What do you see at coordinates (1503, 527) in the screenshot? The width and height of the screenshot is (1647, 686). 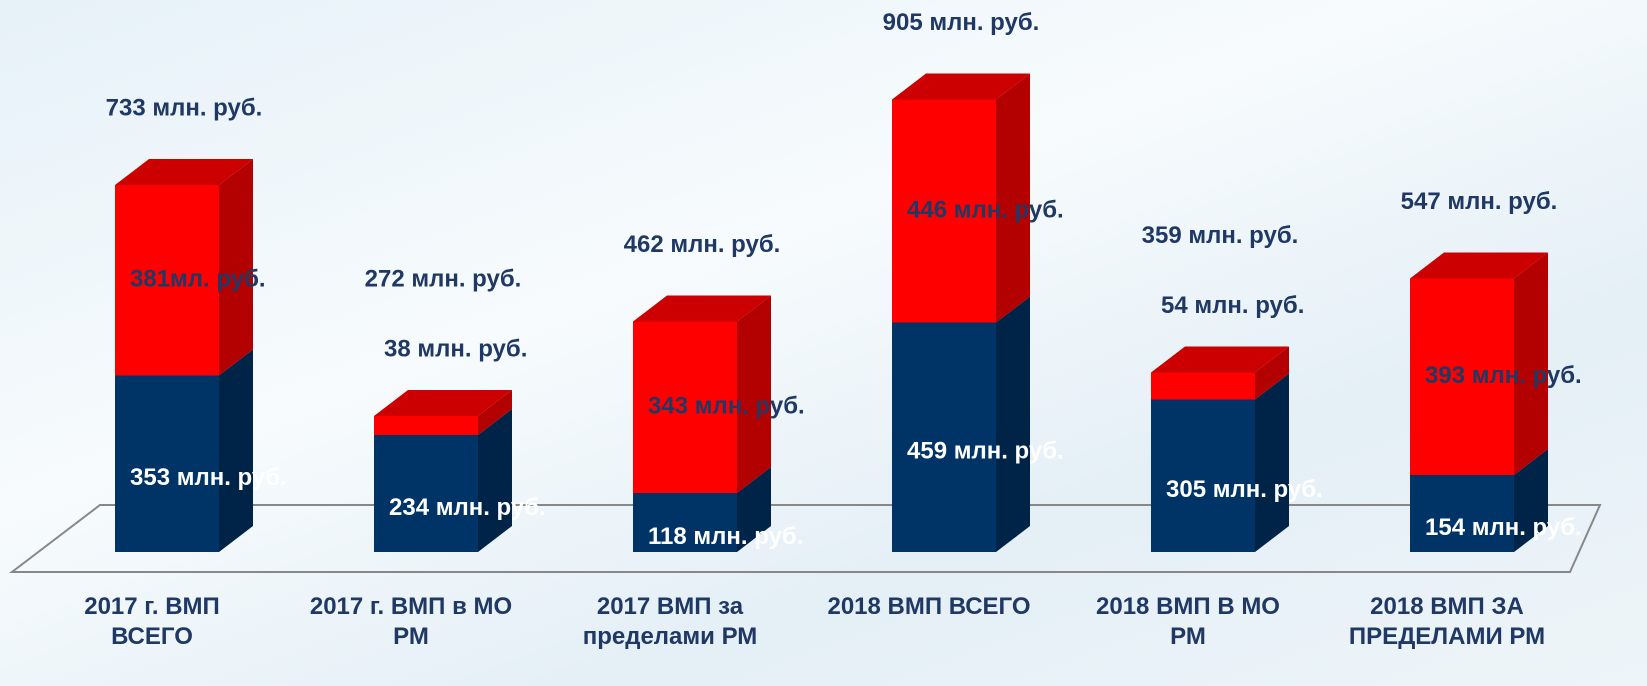 I see `value-label: 154 млн. руб.` at bounding box center [1503, 527].